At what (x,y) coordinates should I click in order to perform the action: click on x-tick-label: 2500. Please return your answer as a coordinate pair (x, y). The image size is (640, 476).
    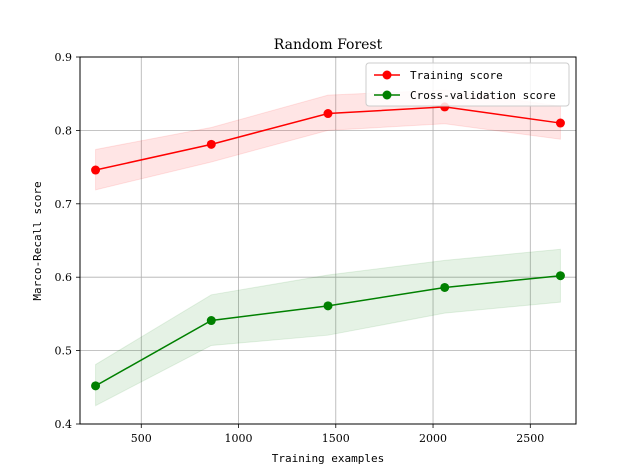
    Looking at the image, I should click on (530, 438).